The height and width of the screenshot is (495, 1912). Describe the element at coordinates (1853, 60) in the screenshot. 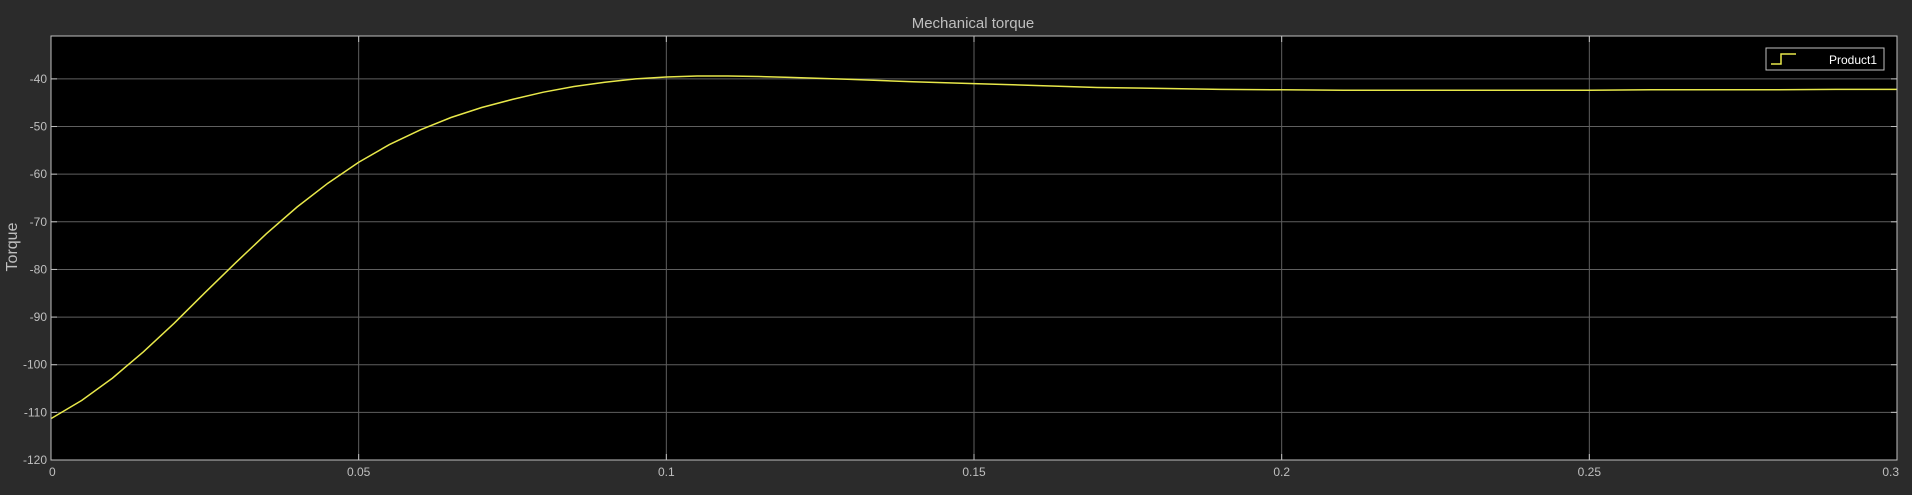

I see `legend-label-product1: Product1` at that location.